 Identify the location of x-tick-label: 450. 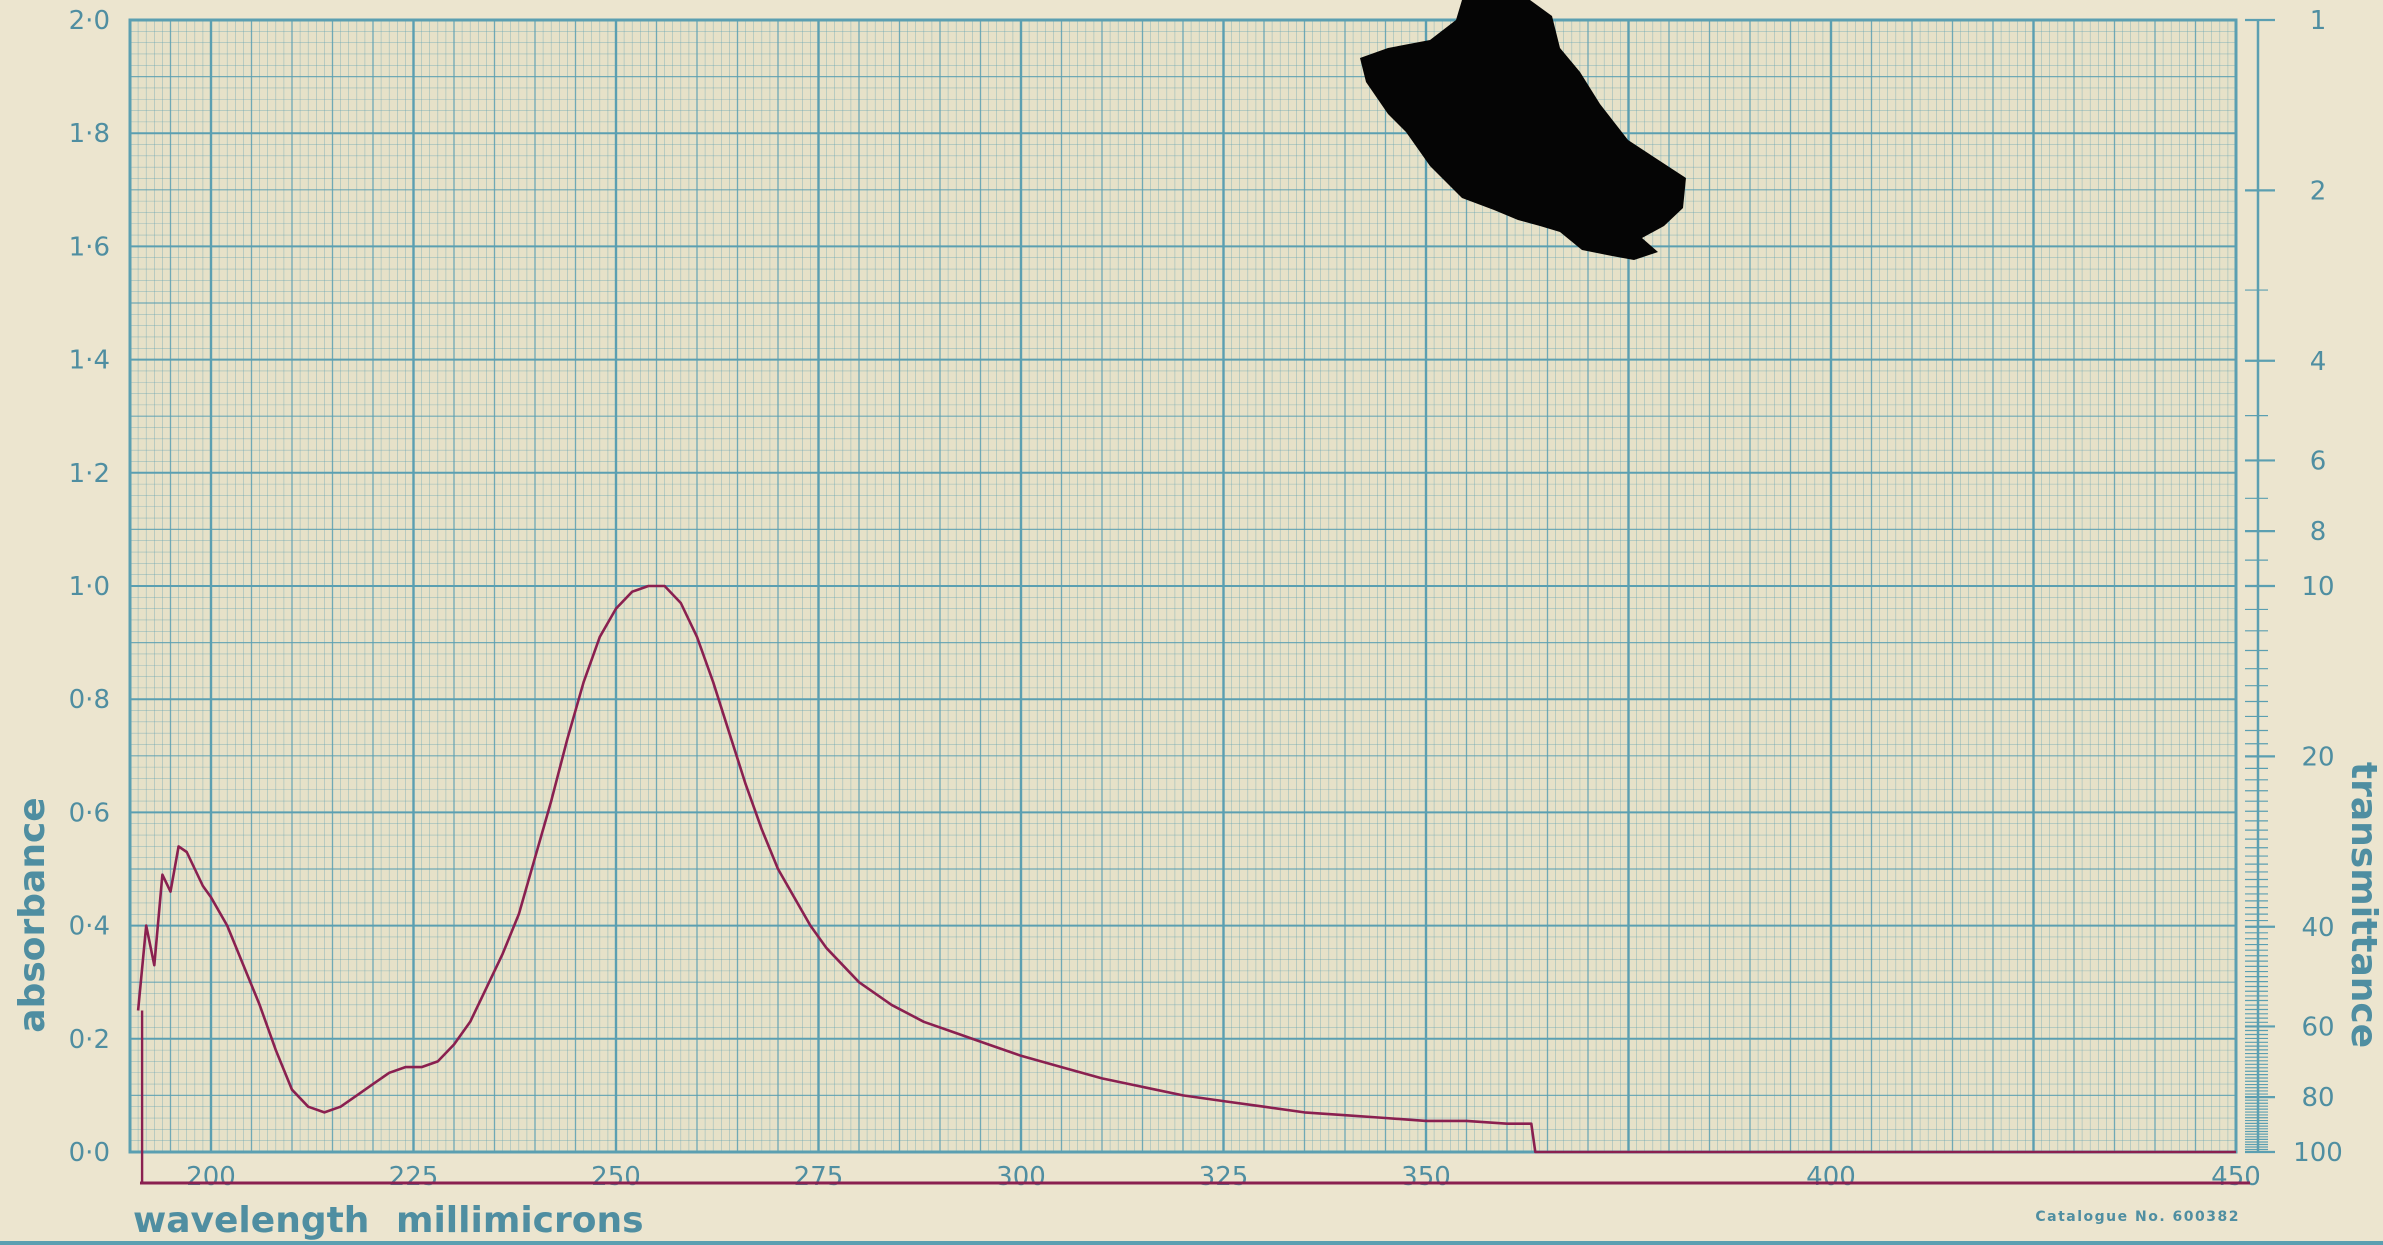
(2236, 1177).